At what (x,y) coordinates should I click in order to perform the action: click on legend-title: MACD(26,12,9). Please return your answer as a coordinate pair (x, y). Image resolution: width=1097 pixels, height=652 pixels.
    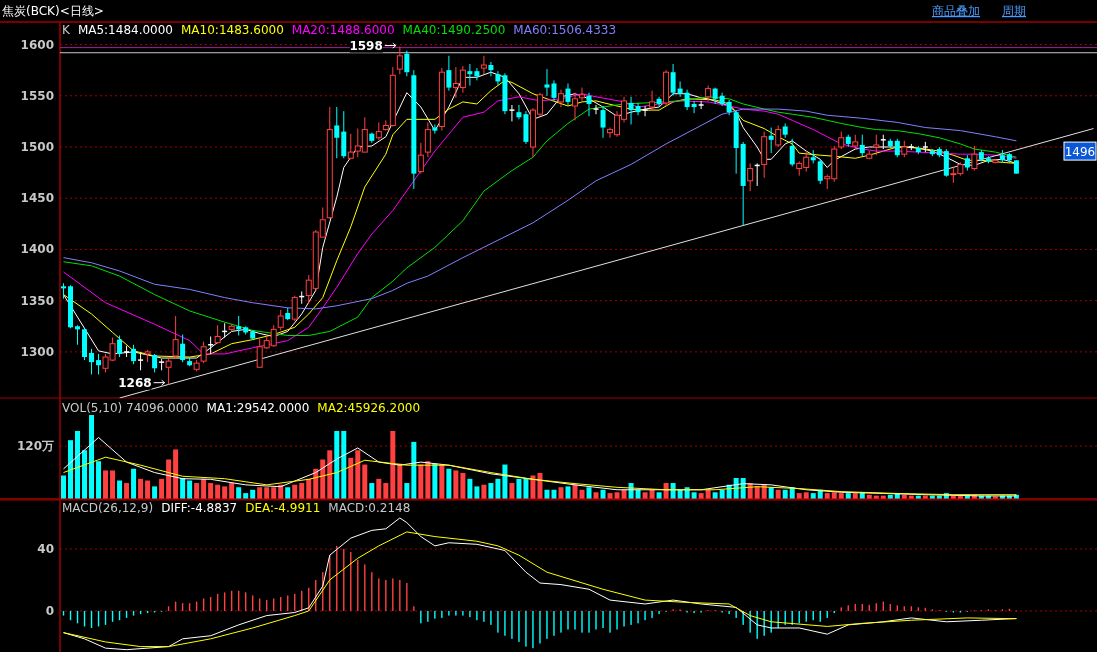
    Looking at the image, I should click on (108, 508).